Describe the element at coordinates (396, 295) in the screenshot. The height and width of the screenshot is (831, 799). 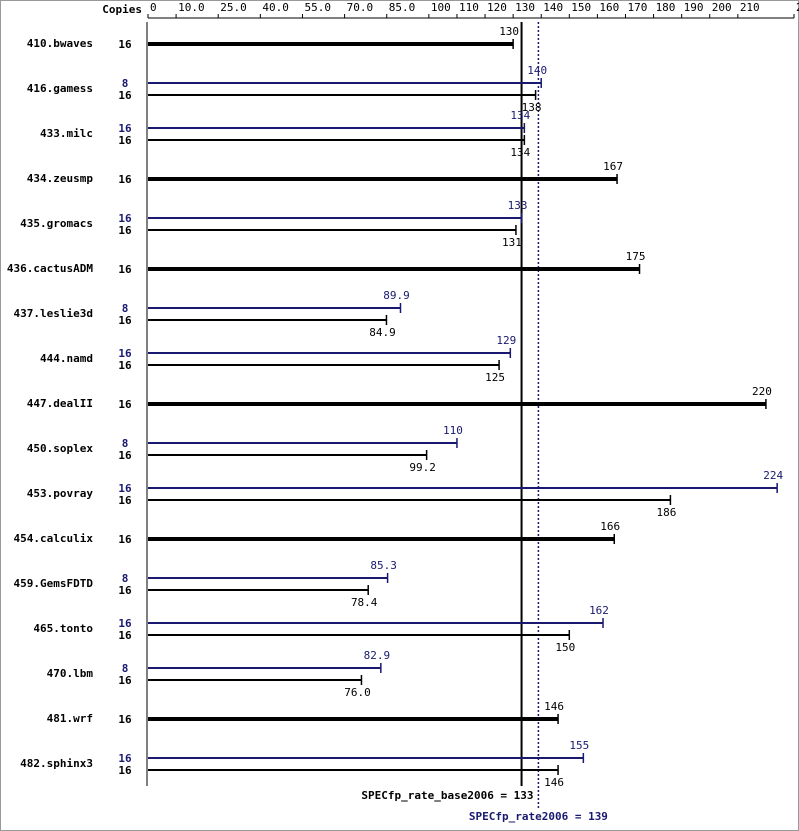
I see `value-label: 89.9` at that location.